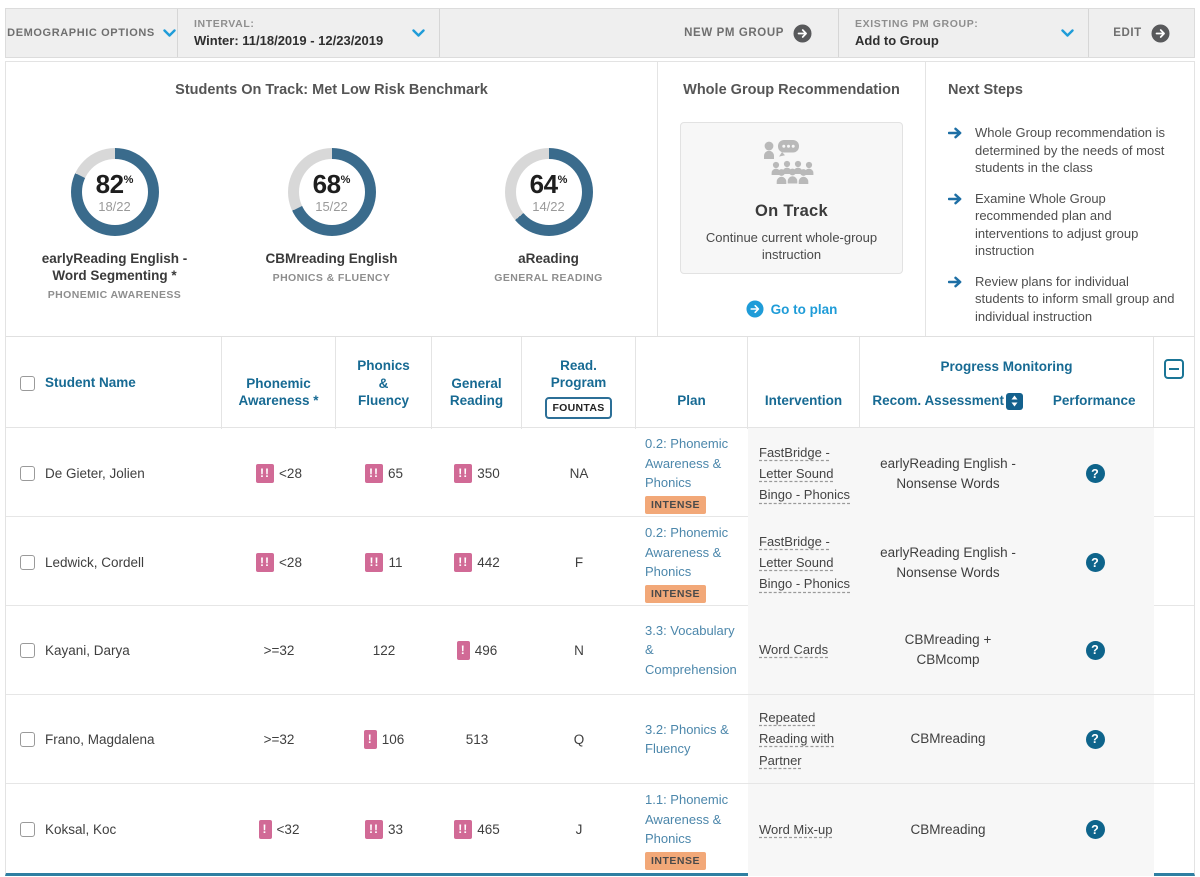  Describe the element at coordinates (548, 192) in the screenshot. I see `donut-ring: 64% 14/22` at that location.